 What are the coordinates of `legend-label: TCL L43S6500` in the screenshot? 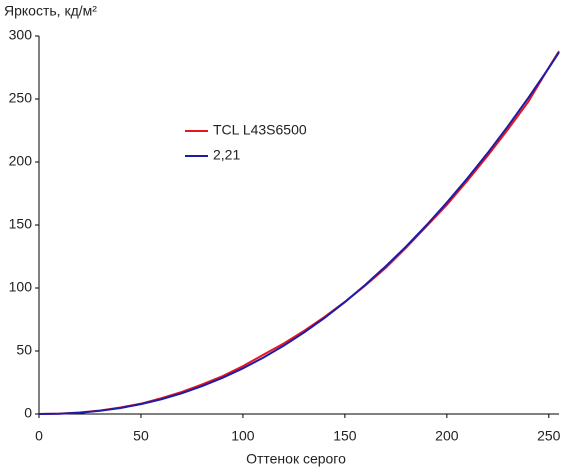 It's located at (260, 130).